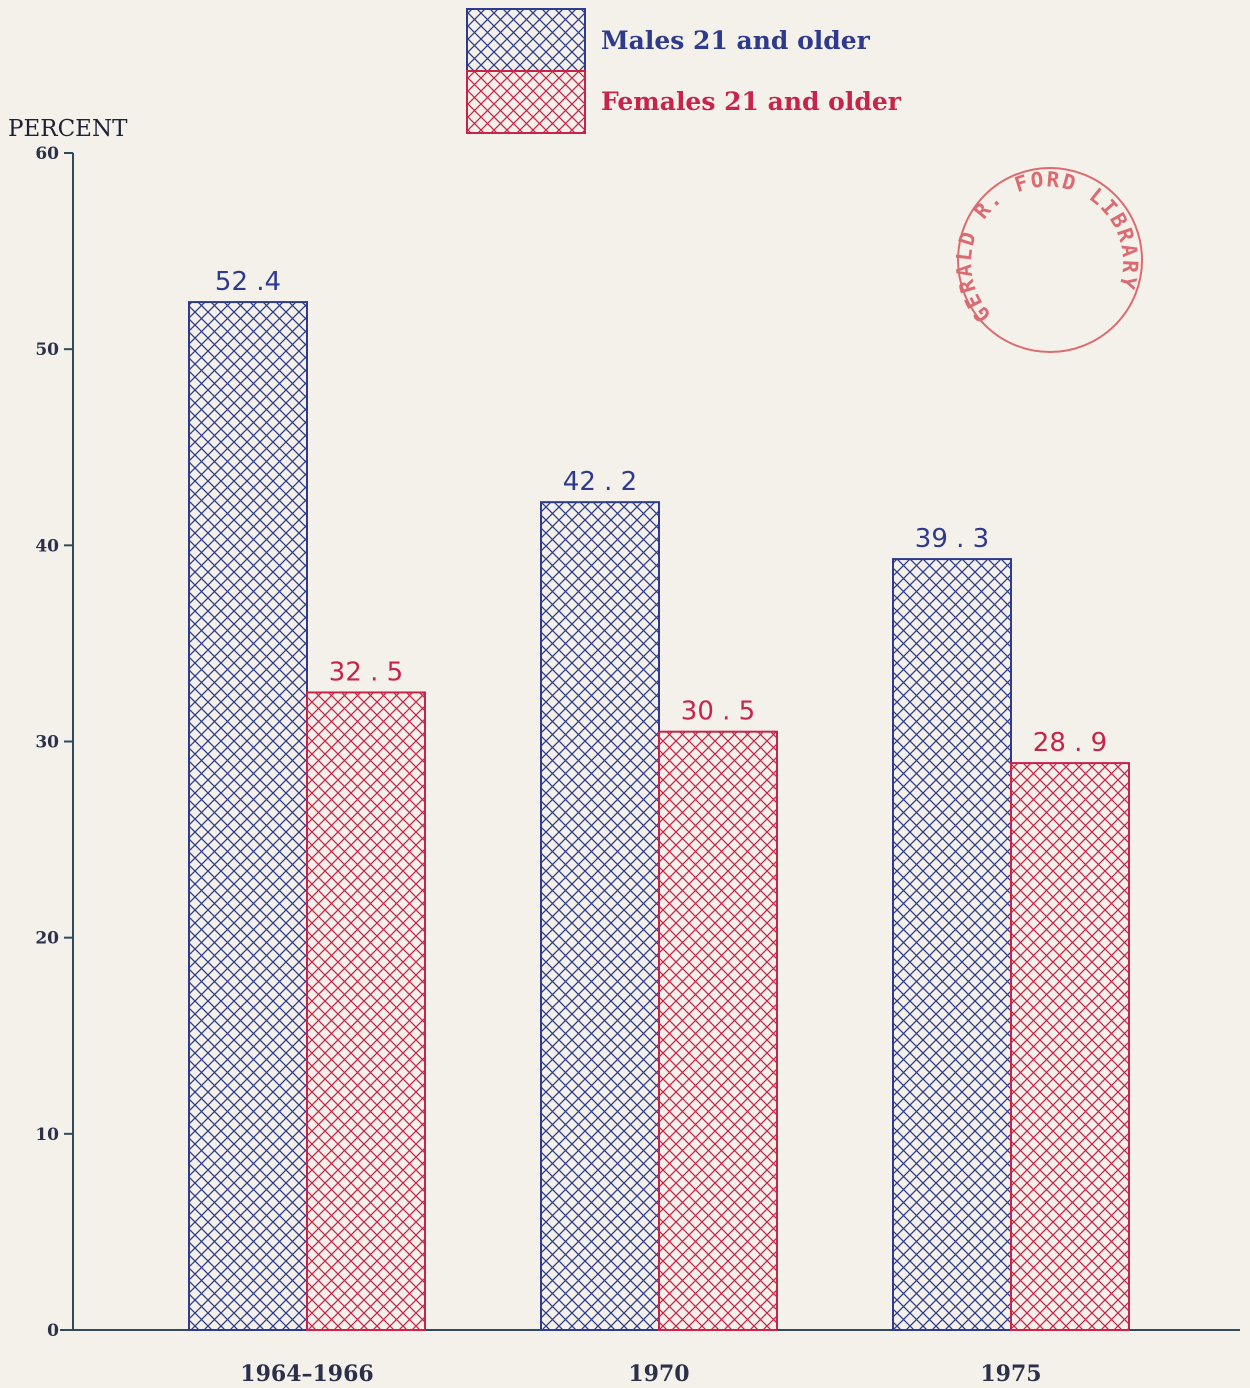 The image size is (1250, 1388). What do you see at coordinates (1047, 247) in the screenshot?
I see `svg-text: GERALD R. FORD LIBRARY` at bounding box center [1047, 247].